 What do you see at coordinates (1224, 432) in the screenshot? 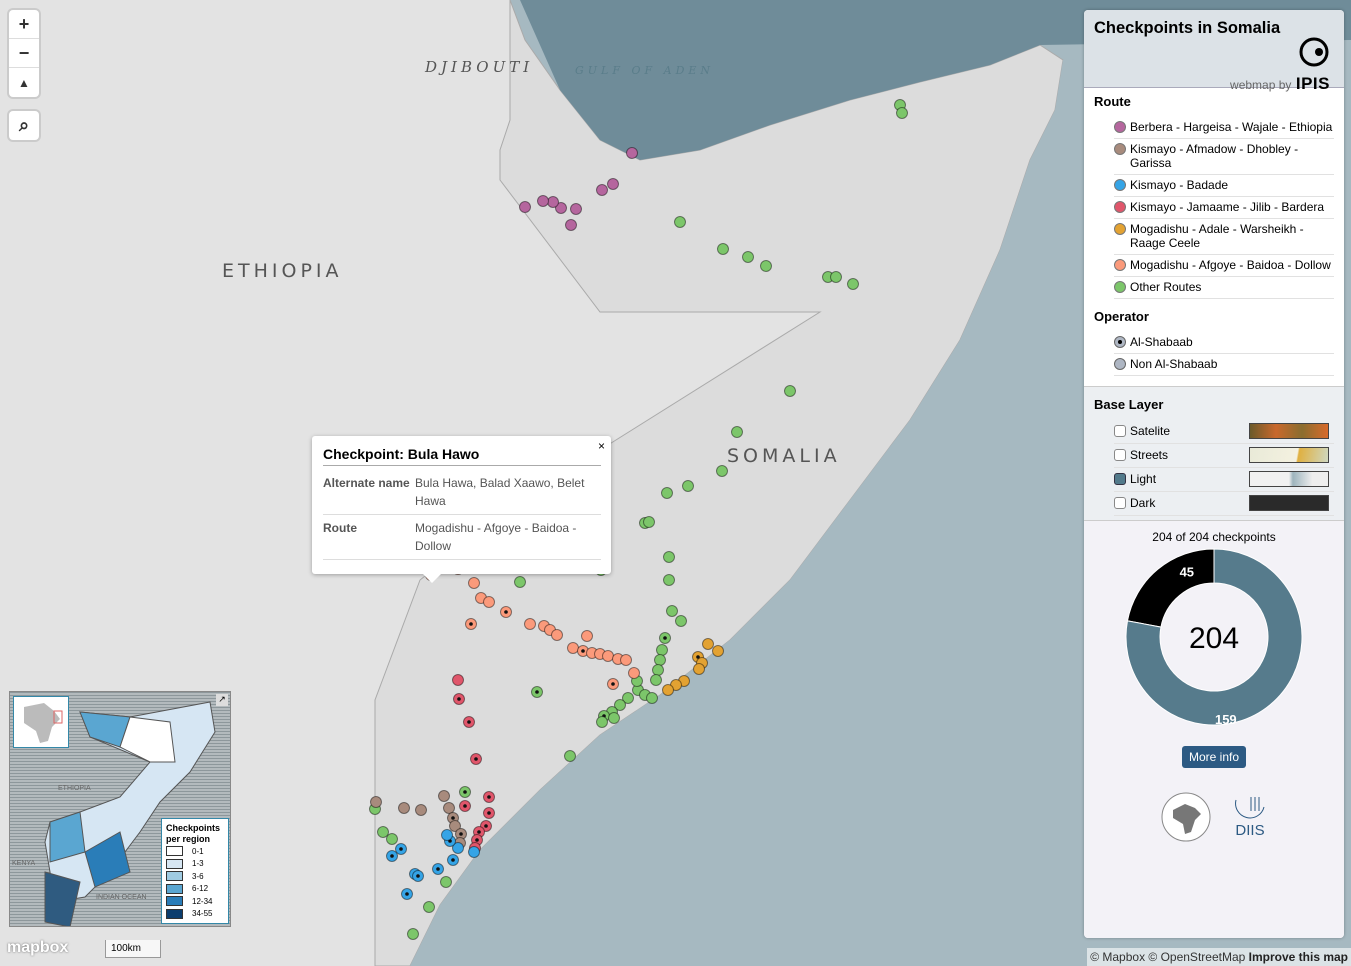
I see `base-layer-option: Satelite` at bounding box center [1224, 432].